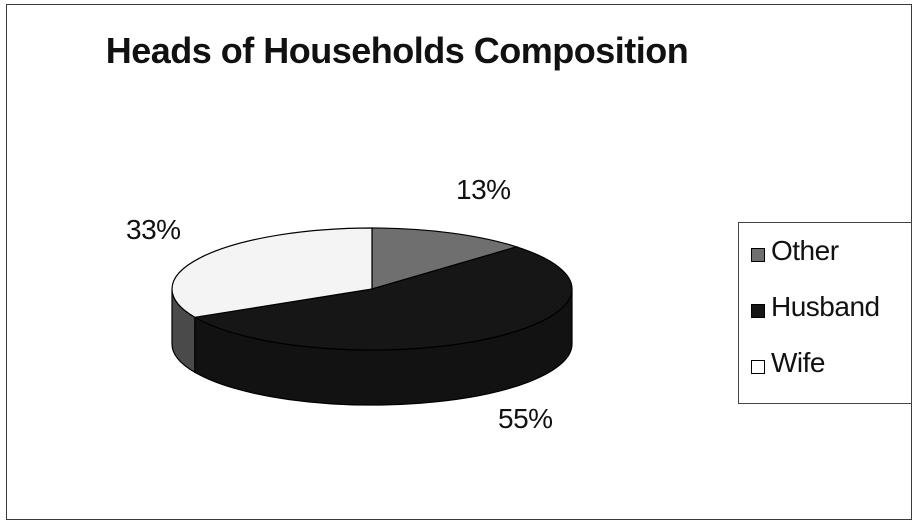 Image resolution: width=914 pixels, height=524 pixels. Describe the element at coordinates (758, 367) in the screenshot. I see `legend-swatch-wife` at that location.